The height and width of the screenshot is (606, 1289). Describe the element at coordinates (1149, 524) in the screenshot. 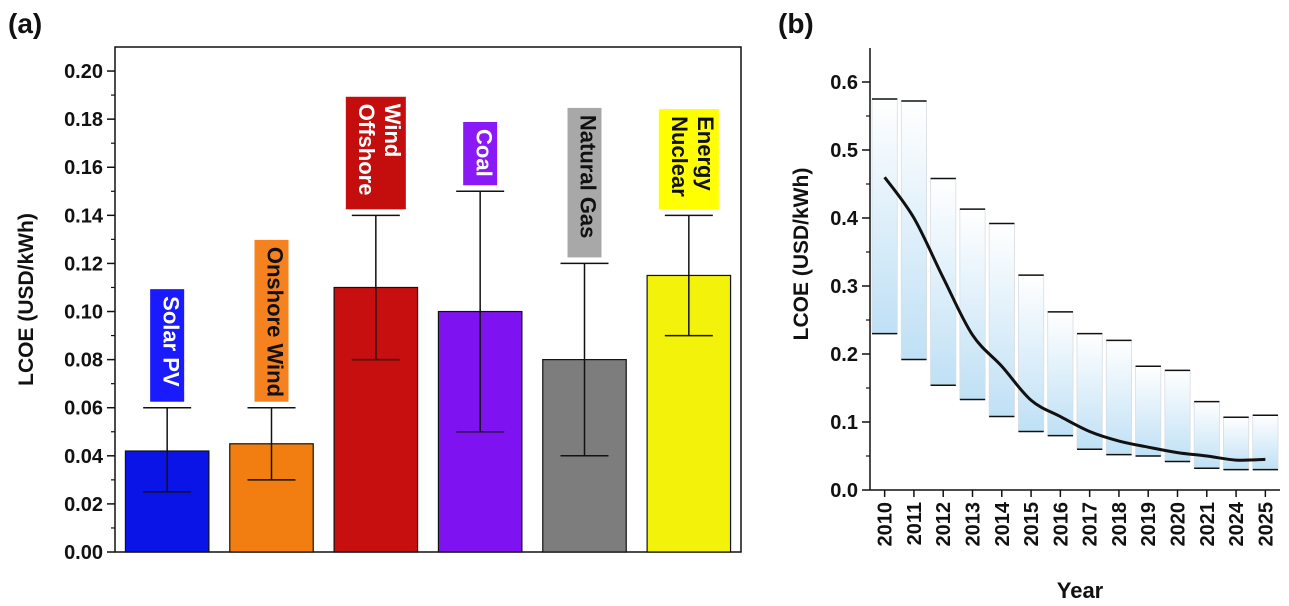

I see `x-tick-label: 2019` at that location.